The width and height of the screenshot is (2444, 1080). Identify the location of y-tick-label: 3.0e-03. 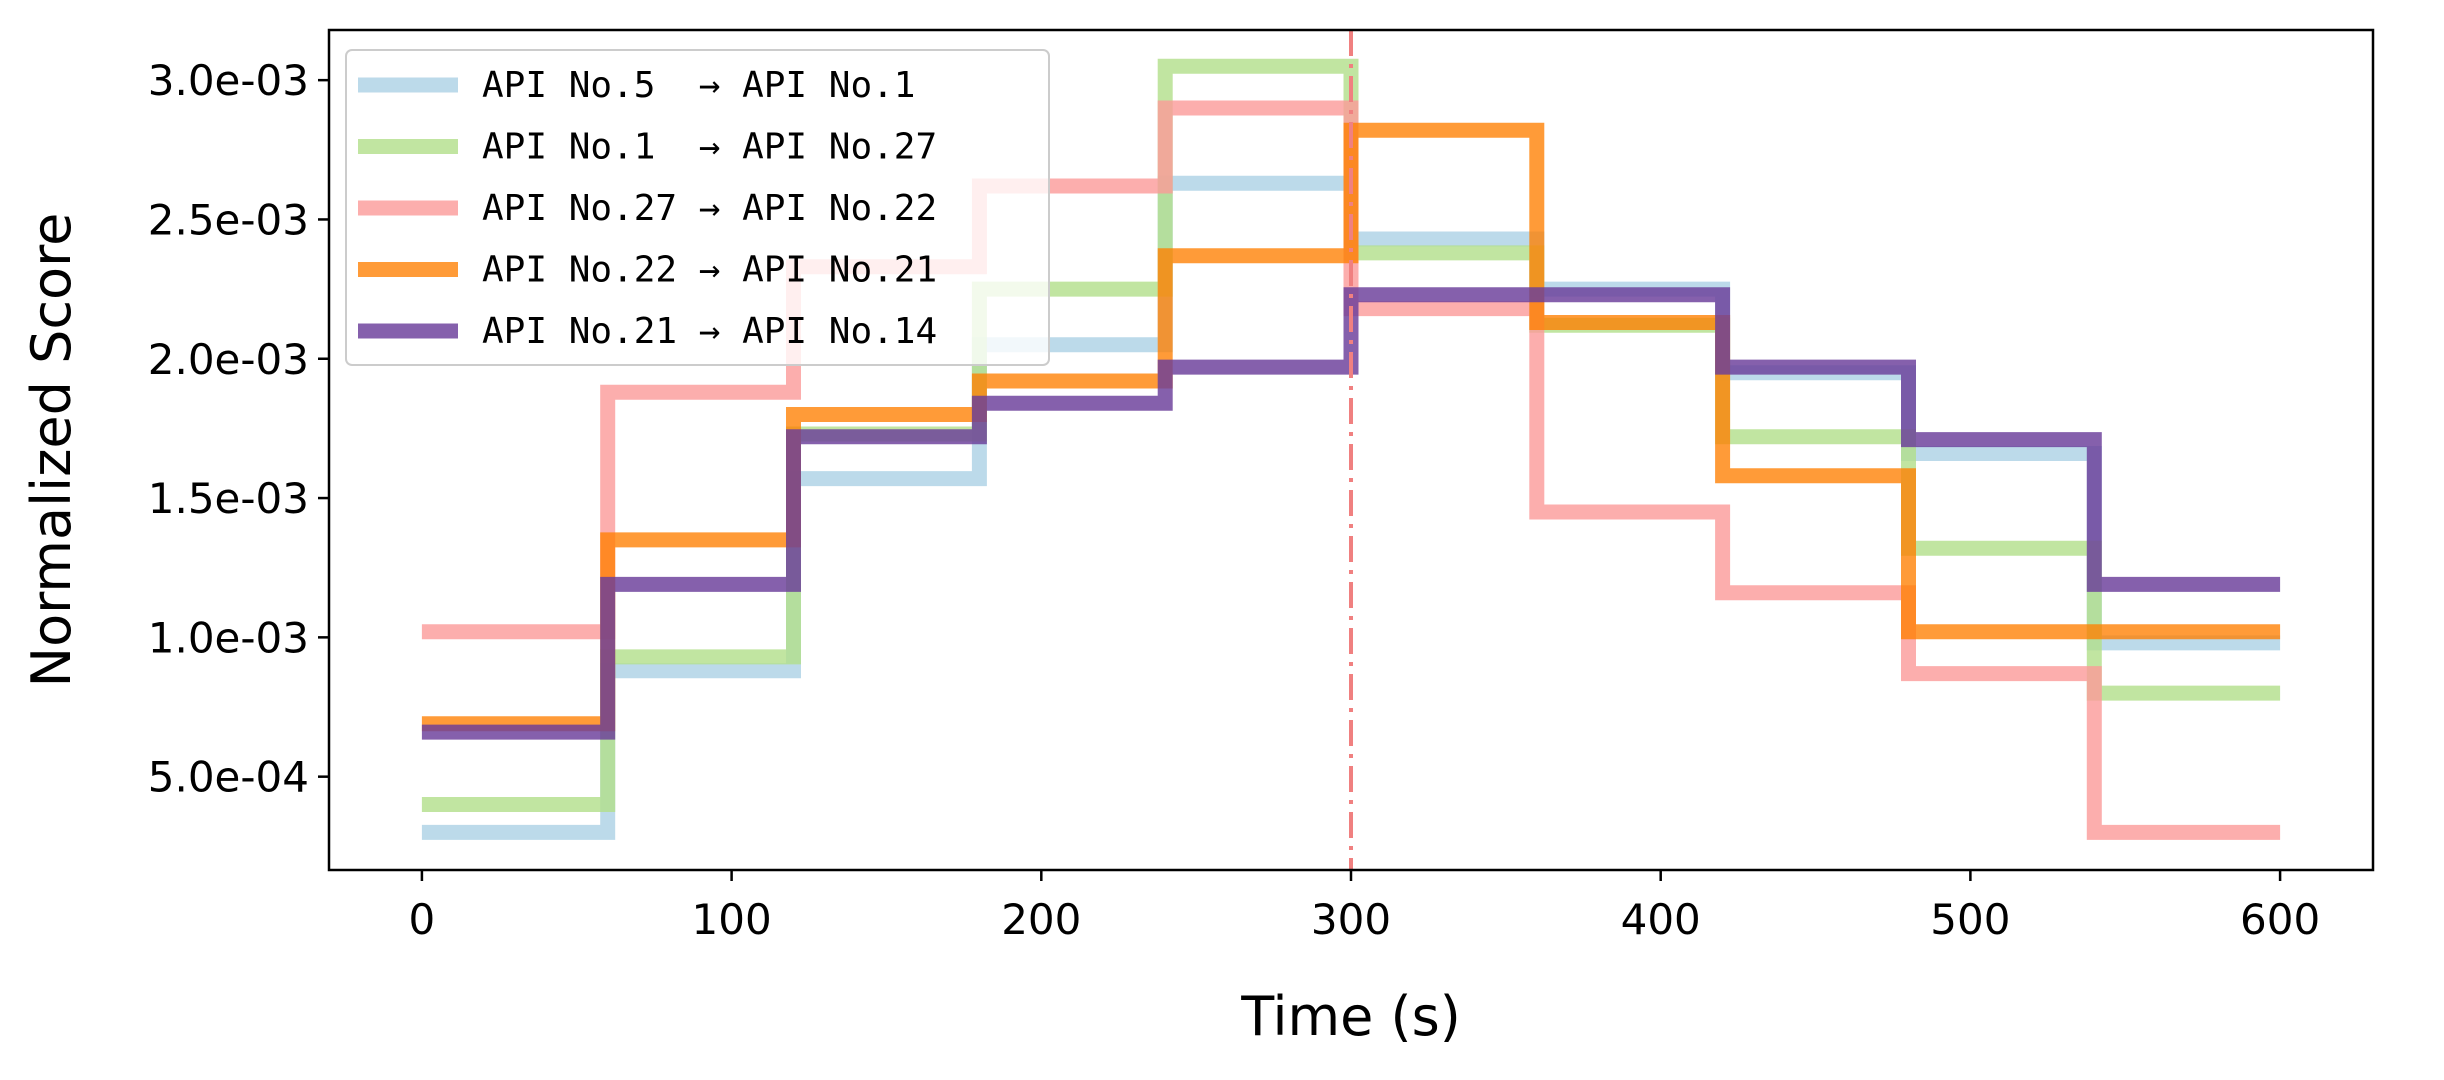
(228, 80).